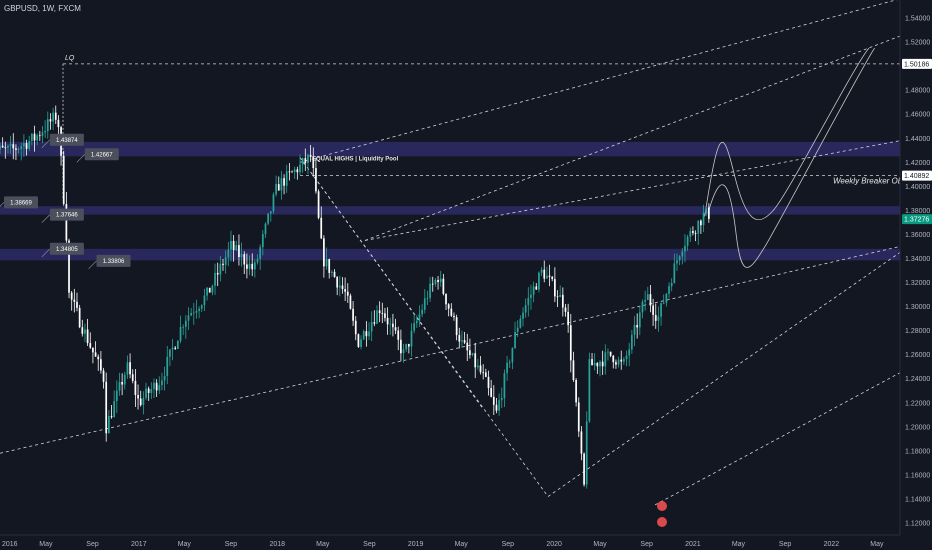 This screenshot has height=550, width=932. Describe the element at coordinates (917, 499) in the screenshot. I see `y-tick-label: 1.14000` at that location.